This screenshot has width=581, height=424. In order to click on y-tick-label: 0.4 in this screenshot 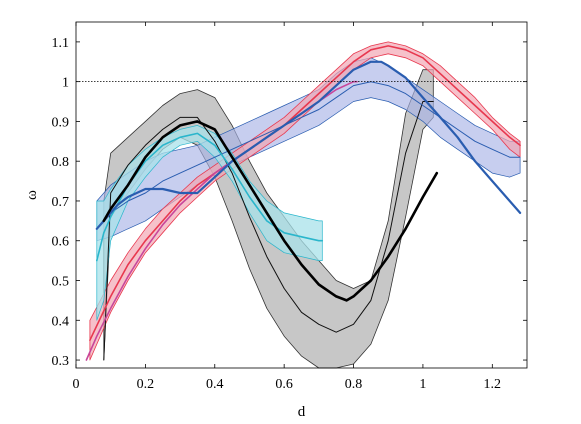, I will do `click(61, 321)`.